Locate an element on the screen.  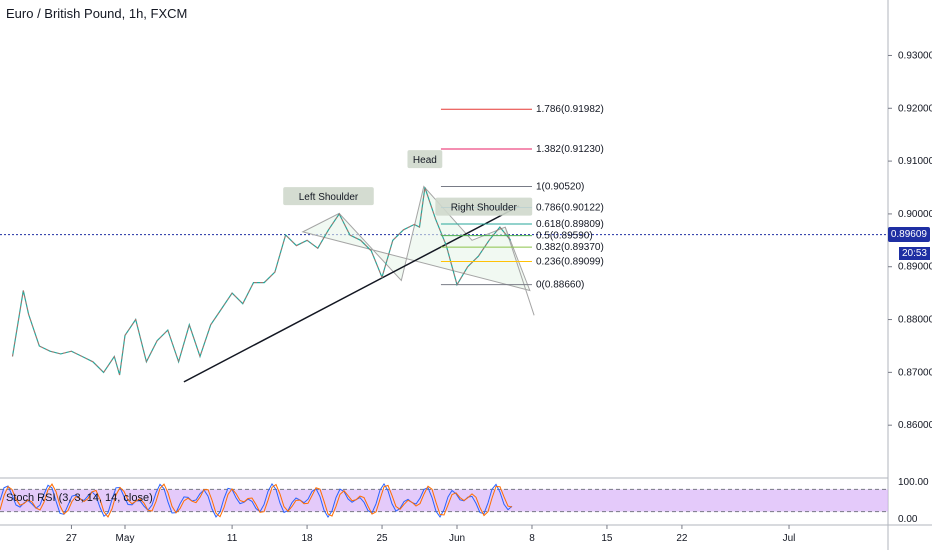
chart-title: Euro / British Pound, 1h, FXCM is located at coordinates (97, 13).